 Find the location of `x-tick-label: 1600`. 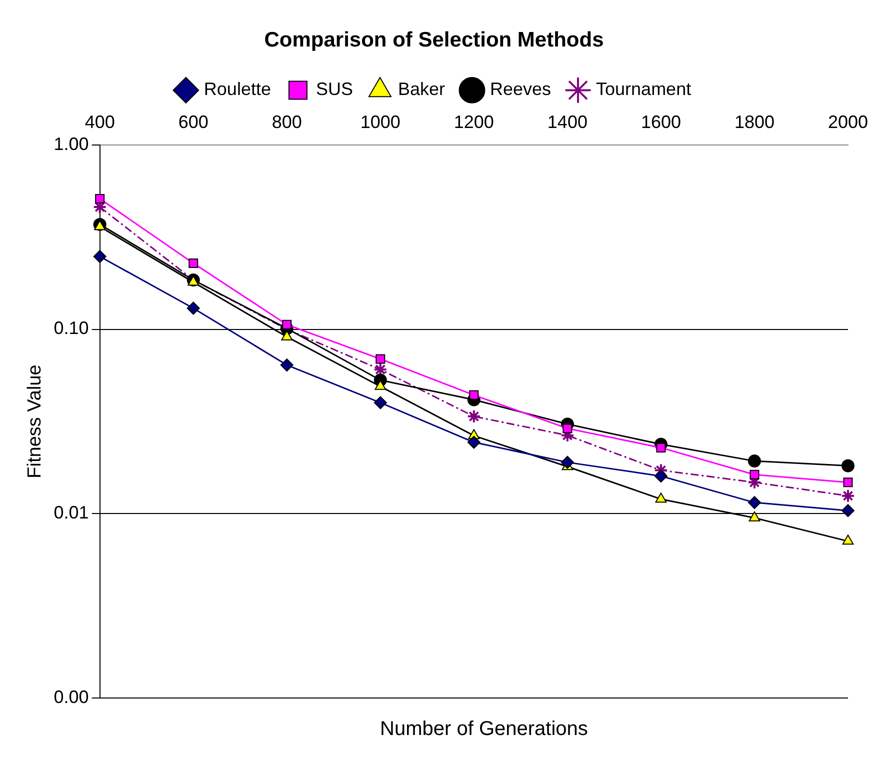

x-tick-label: 1600 is located at coordinates (660, 122).